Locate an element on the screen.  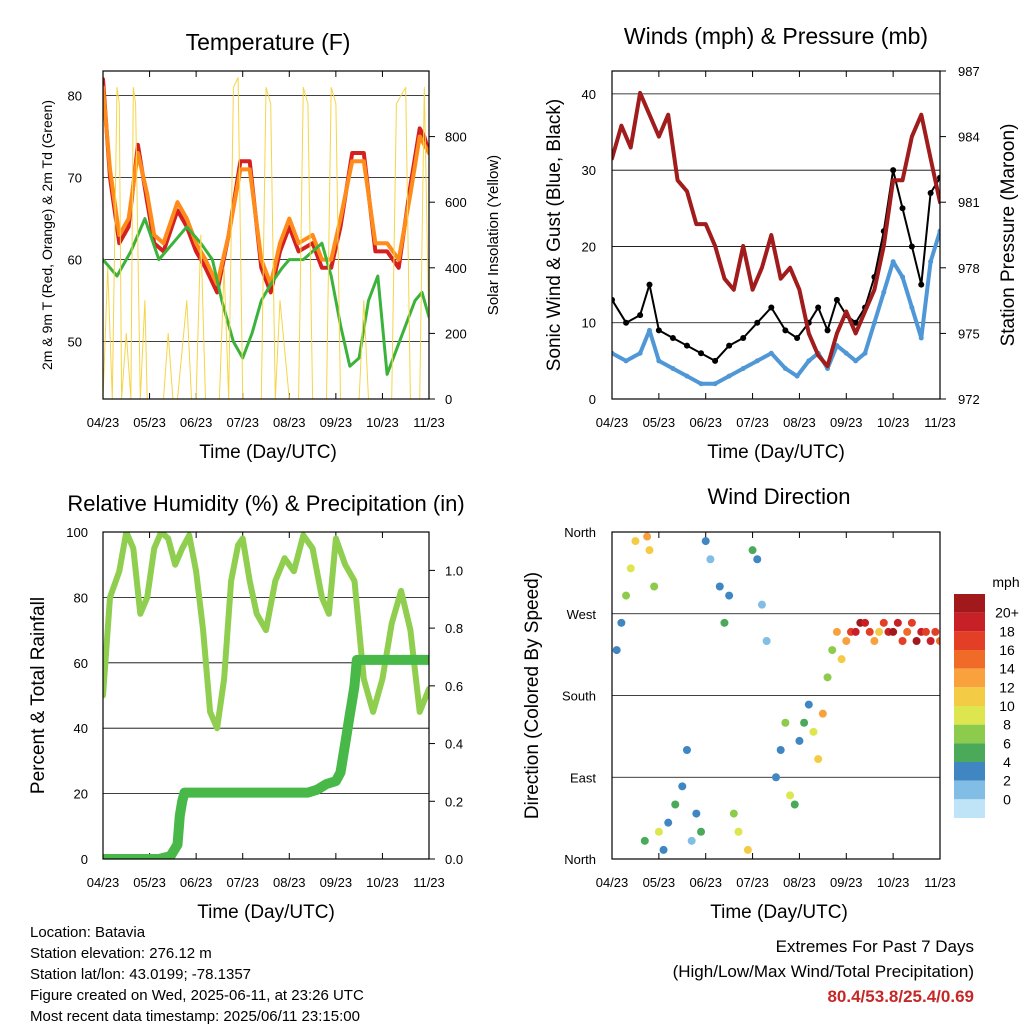
y-tick-label-right: 0.4 is located at coordinates (454, 744).